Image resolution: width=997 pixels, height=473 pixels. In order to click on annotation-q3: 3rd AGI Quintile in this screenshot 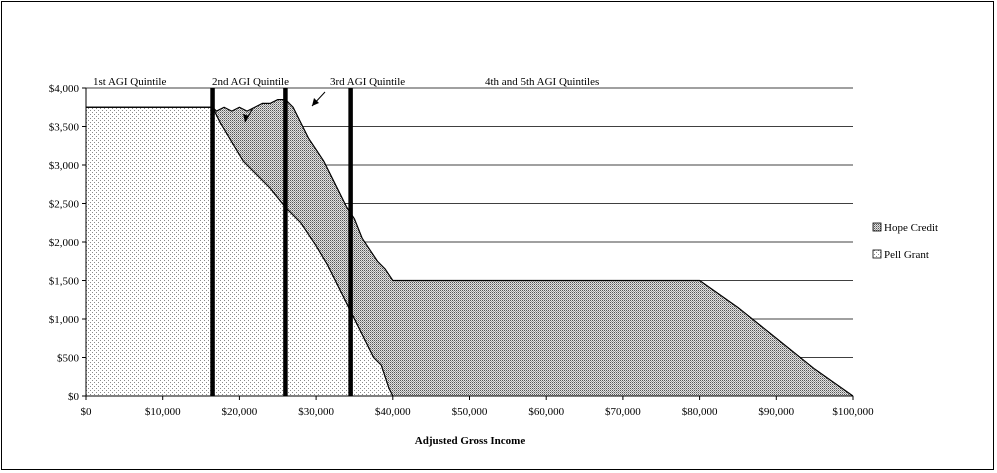, I will do `click(367, 82)`.